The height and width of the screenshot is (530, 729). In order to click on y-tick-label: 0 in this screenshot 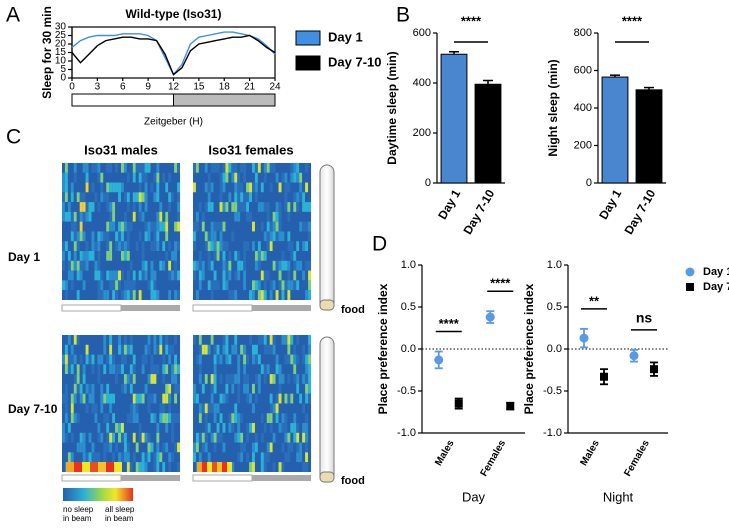, I will do `click(63, 78)`.